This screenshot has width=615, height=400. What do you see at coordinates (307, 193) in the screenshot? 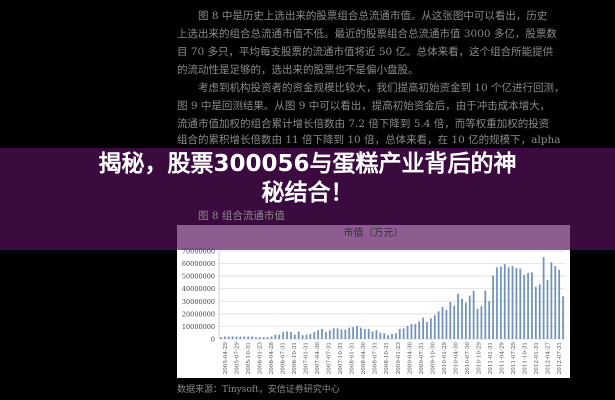
I see `headline-line-2: 秘结合！` at bounding box center [307, 193].